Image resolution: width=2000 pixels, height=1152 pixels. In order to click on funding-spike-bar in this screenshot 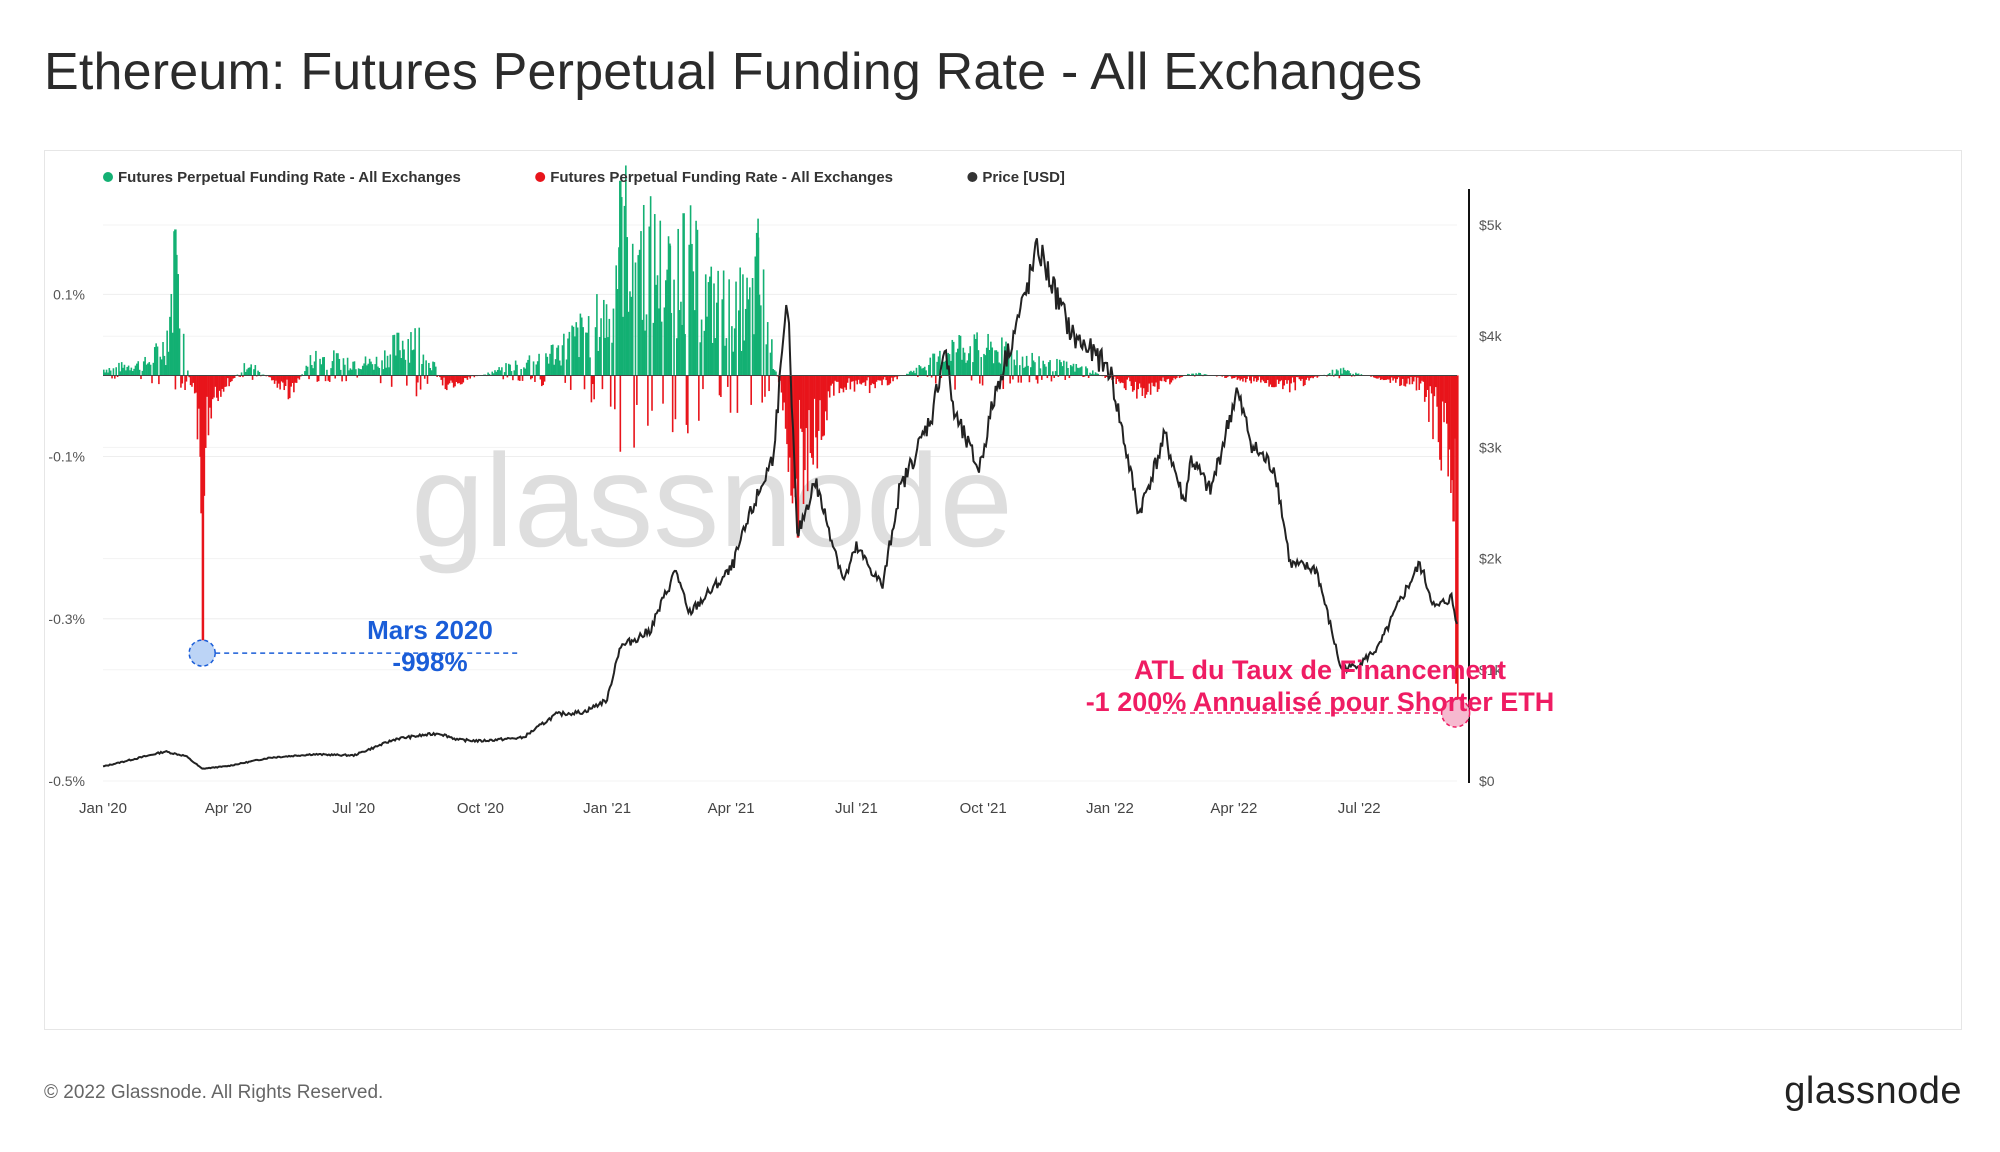, I will do `click(620, 278)`.